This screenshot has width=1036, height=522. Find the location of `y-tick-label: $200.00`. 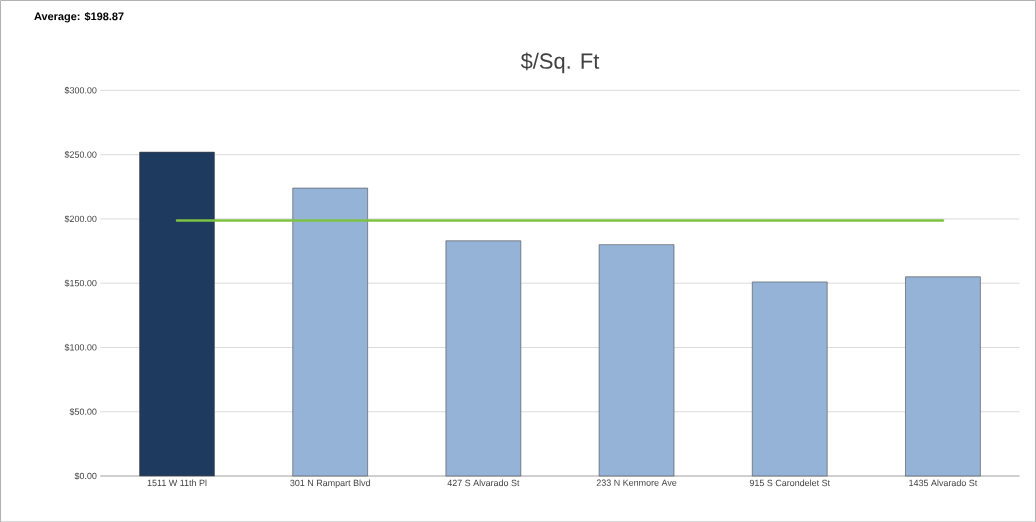

y-tick-label: $200.00 is located at coordinates (80, 219).